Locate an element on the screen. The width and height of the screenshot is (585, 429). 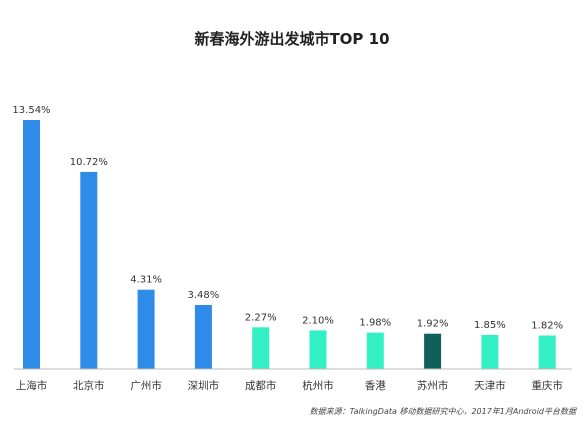
value-label-3: 3.48% is located at coordinates (204, 295).